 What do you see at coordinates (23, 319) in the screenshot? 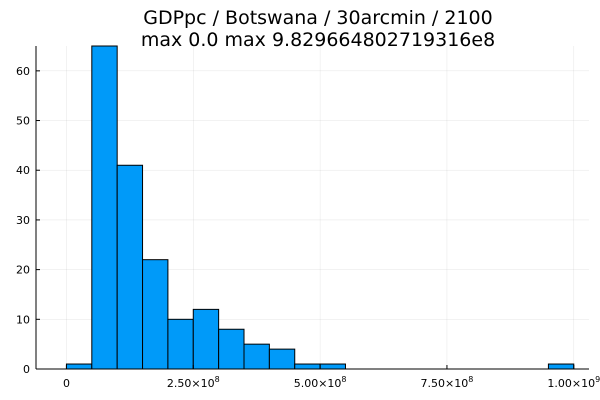
I see `y-tick-label-1: 10` at bounding box center [23, 319].